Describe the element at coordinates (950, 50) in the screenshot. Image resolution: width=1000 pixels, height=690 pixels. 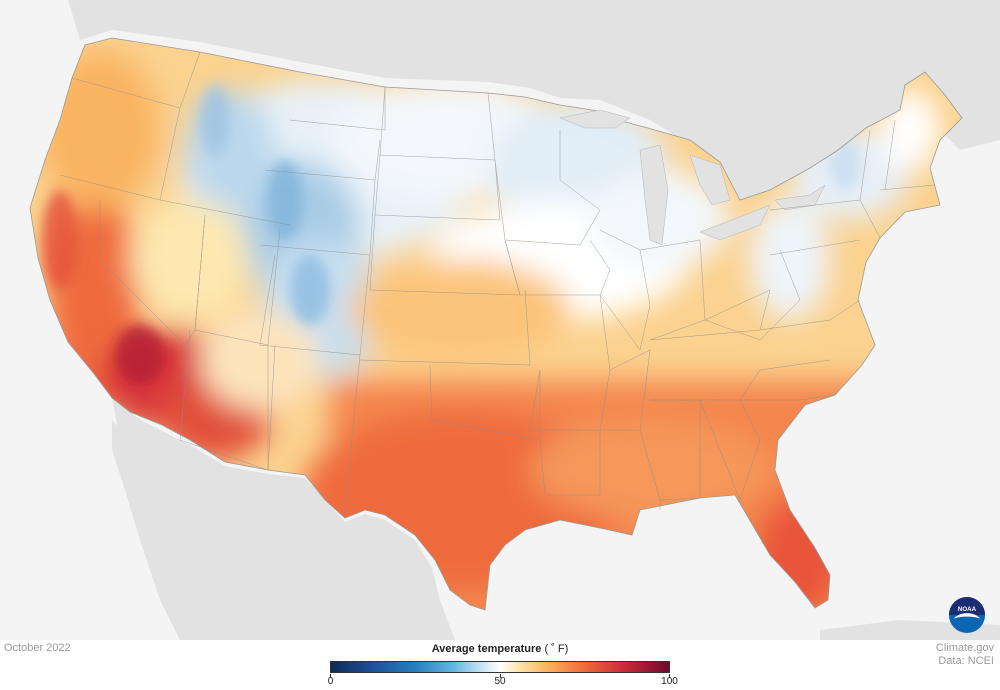
I see `canada-islands` at that location.